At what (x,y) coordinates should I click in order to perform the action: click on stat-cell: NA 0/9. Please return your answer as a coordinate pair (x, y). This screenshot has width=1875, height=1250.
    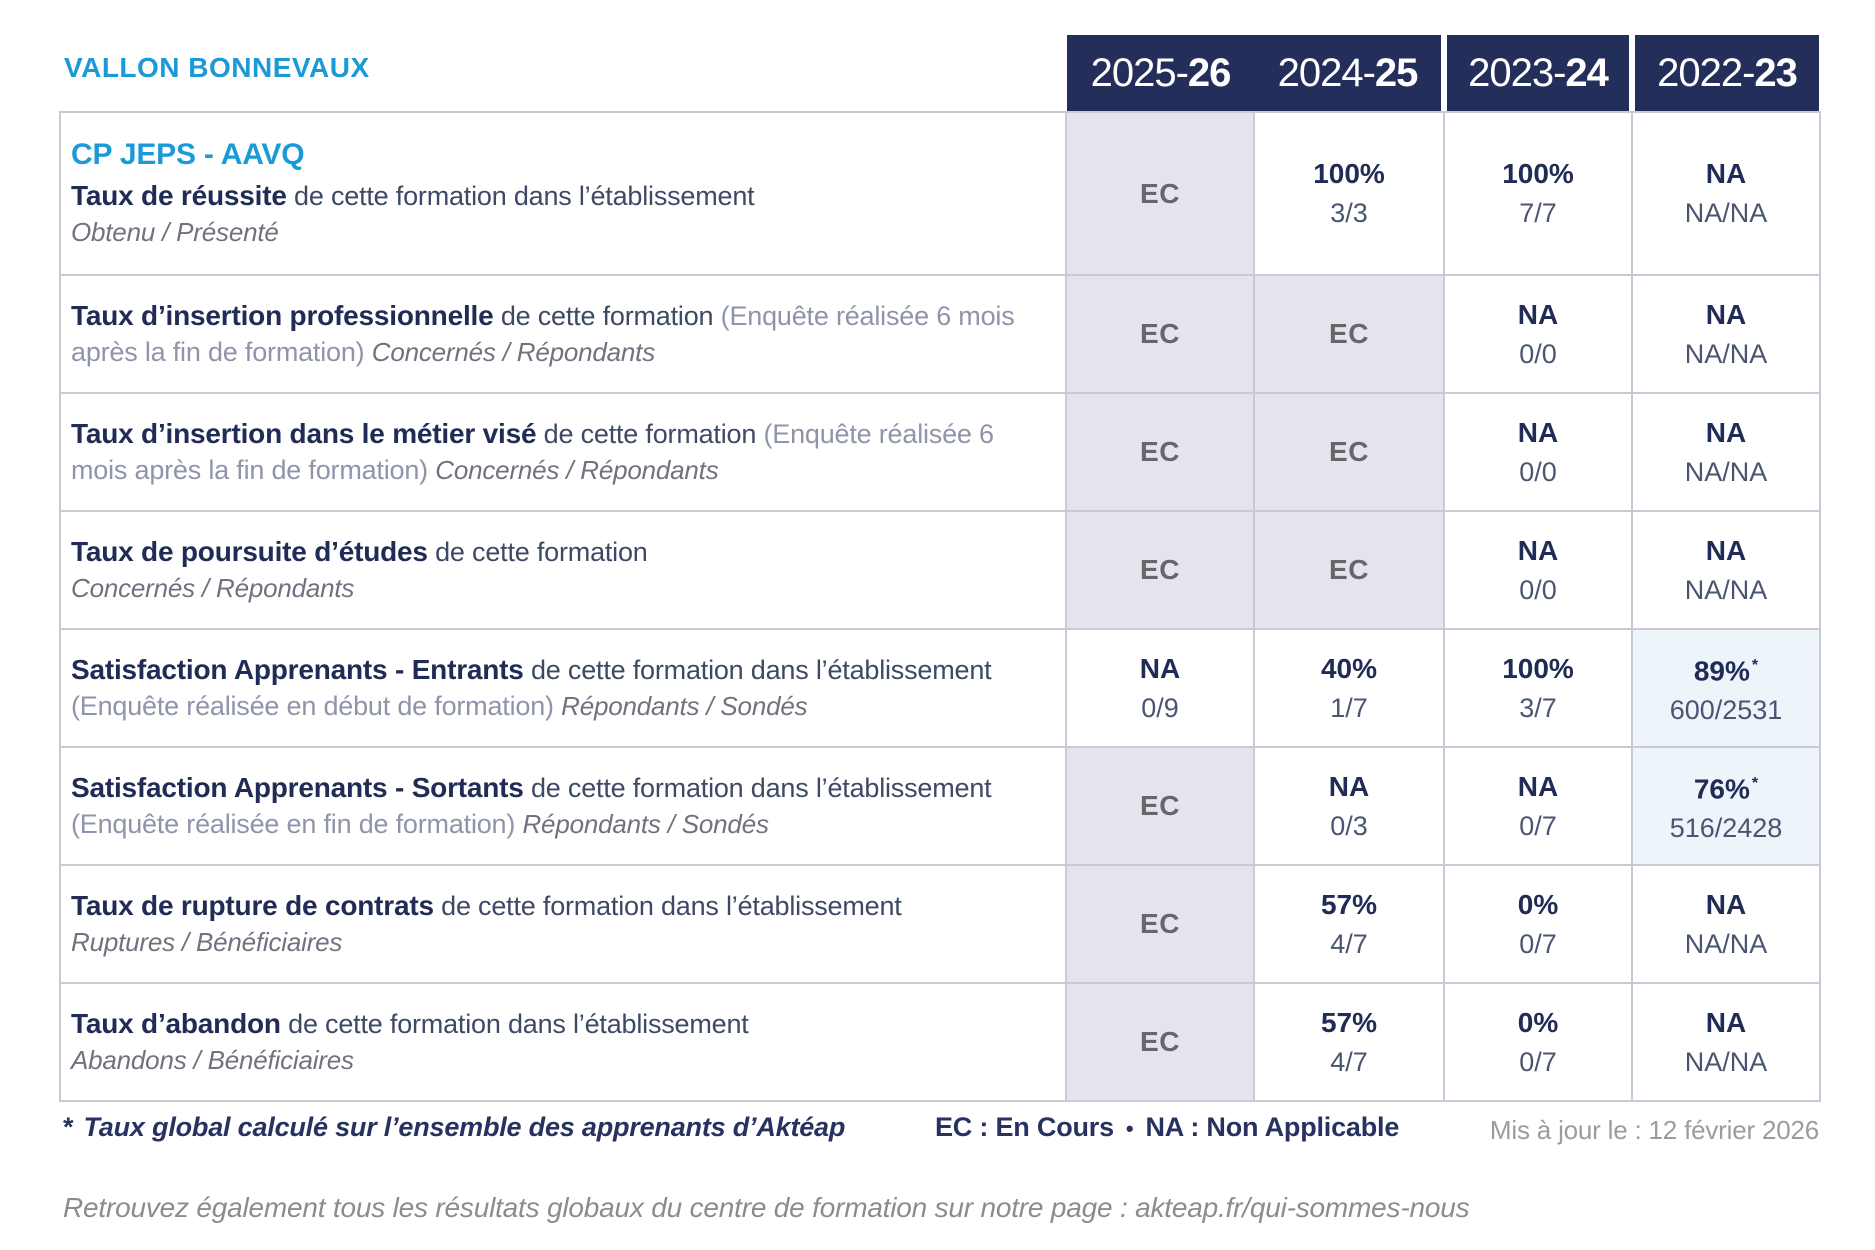
    Looking at the image, I should click on (1160, 688).